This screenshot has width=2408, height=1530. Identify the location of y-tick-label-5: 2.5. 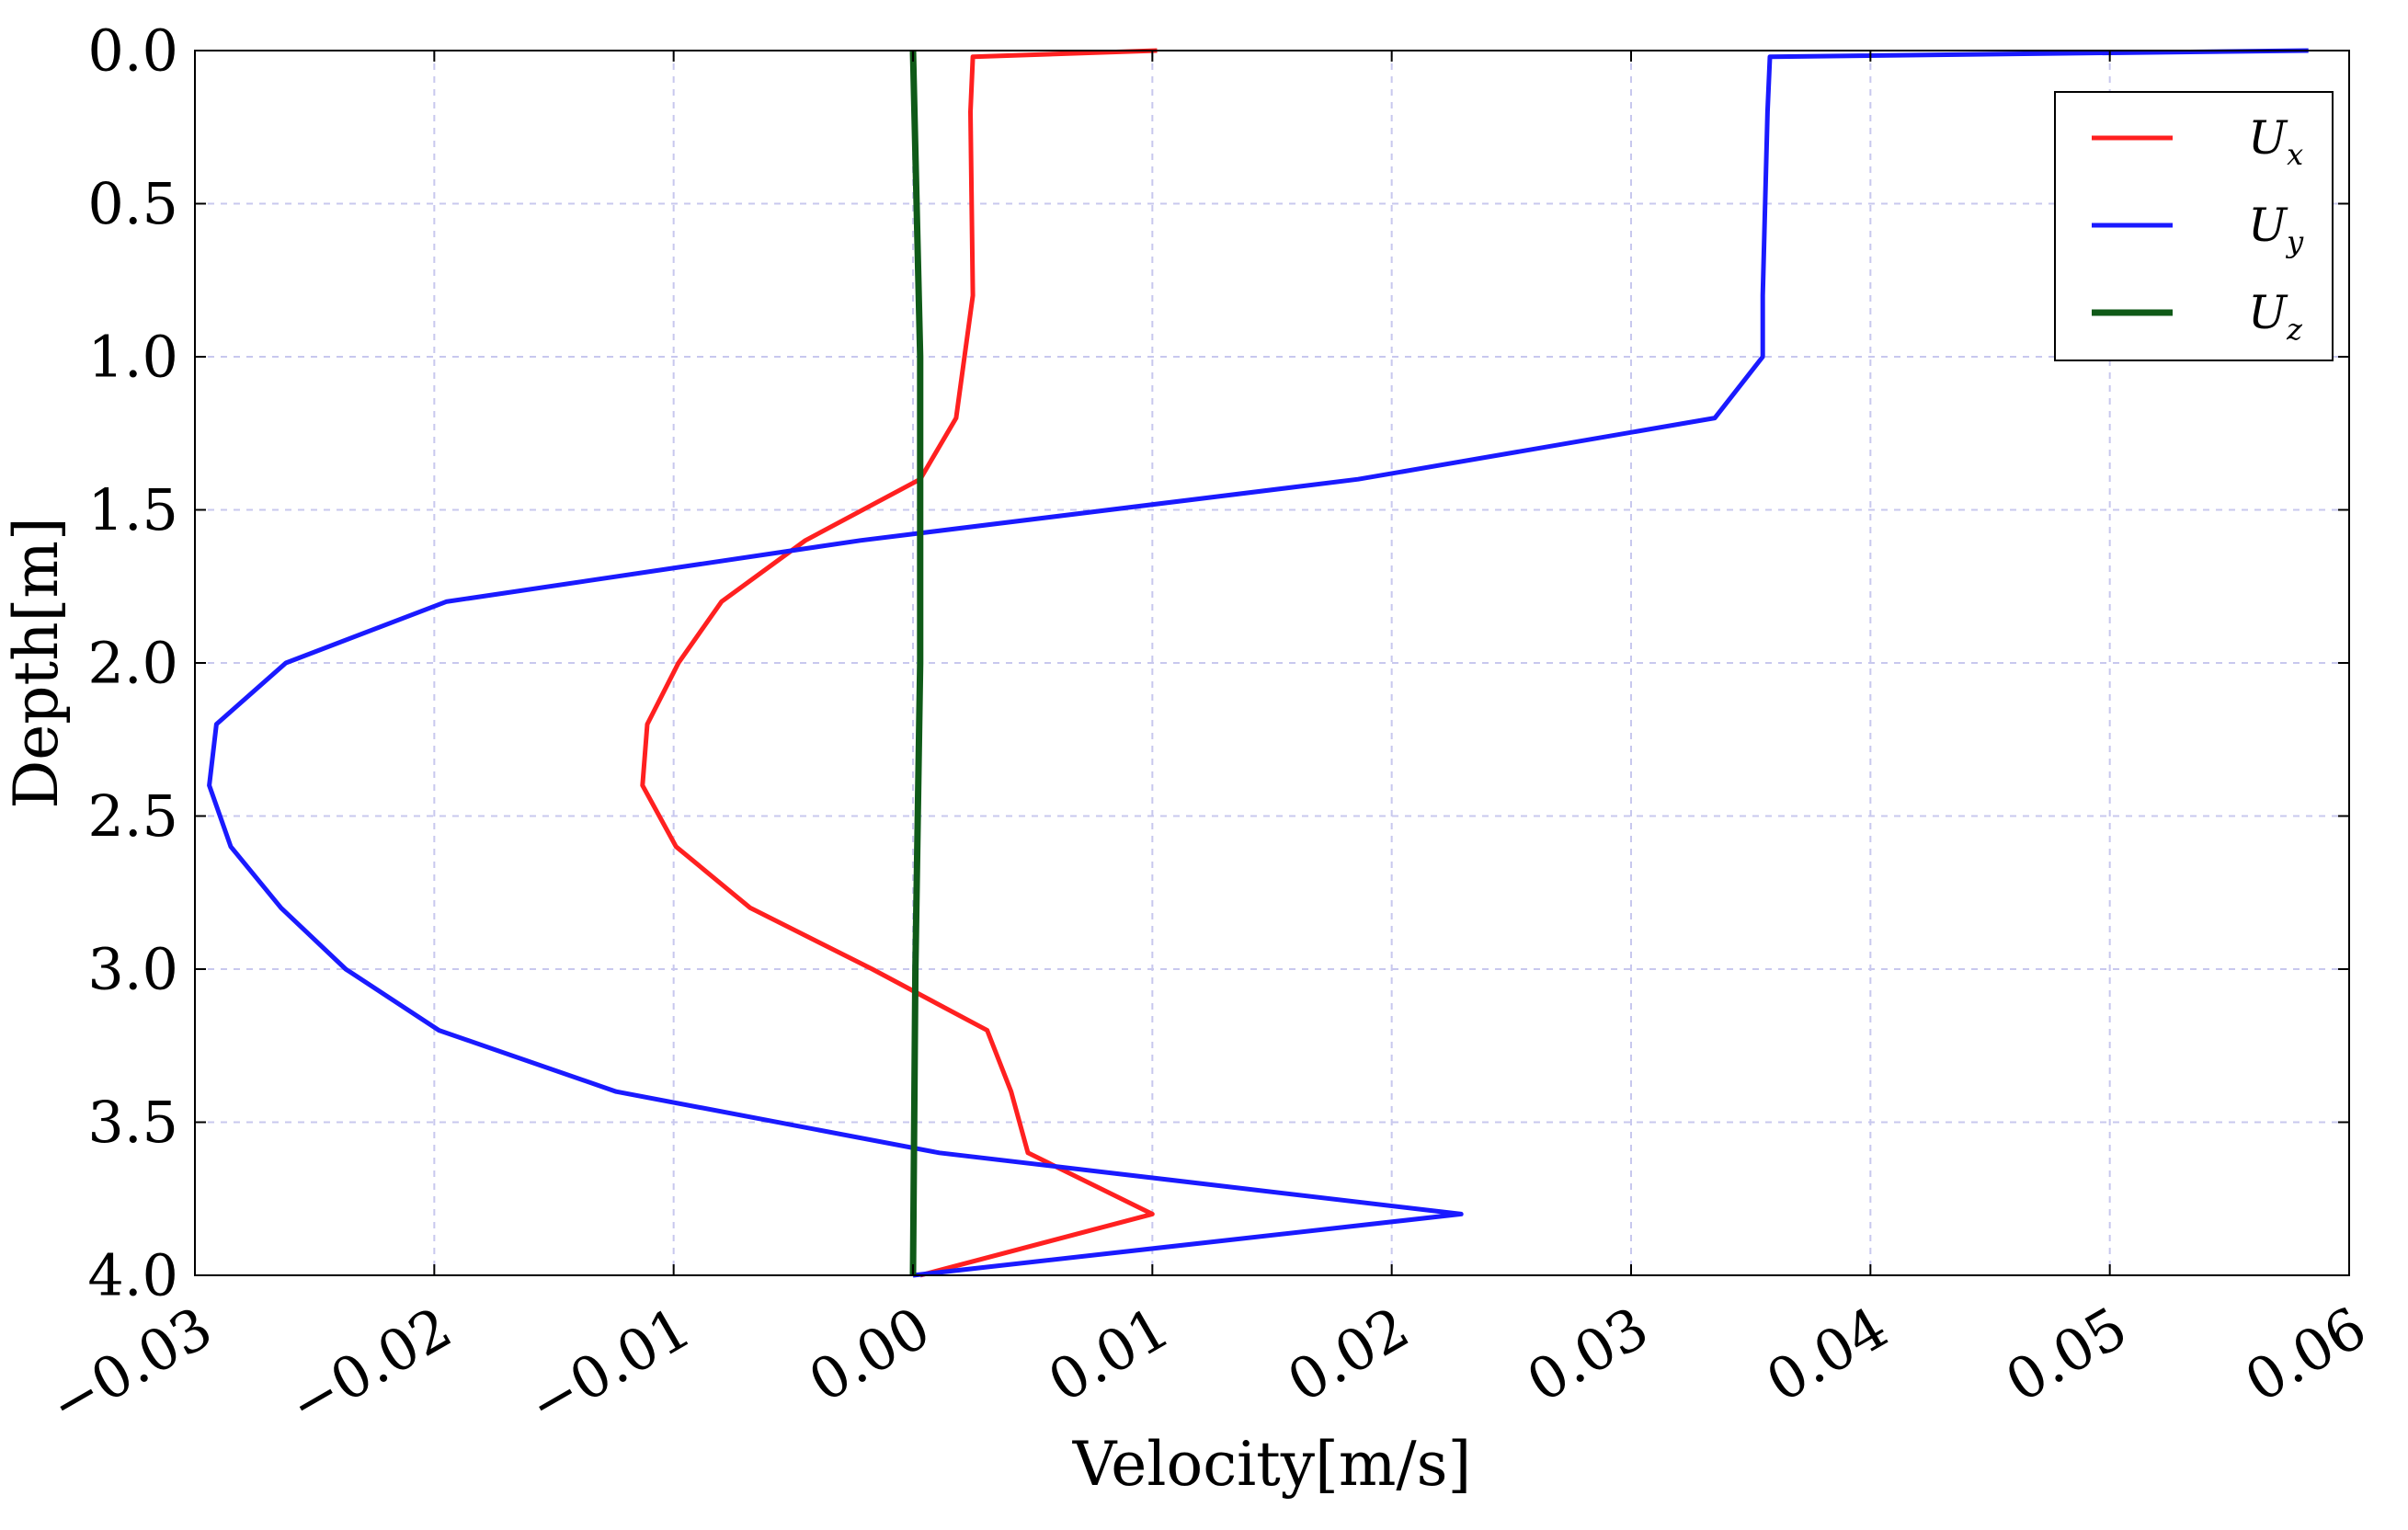
(133, 816).